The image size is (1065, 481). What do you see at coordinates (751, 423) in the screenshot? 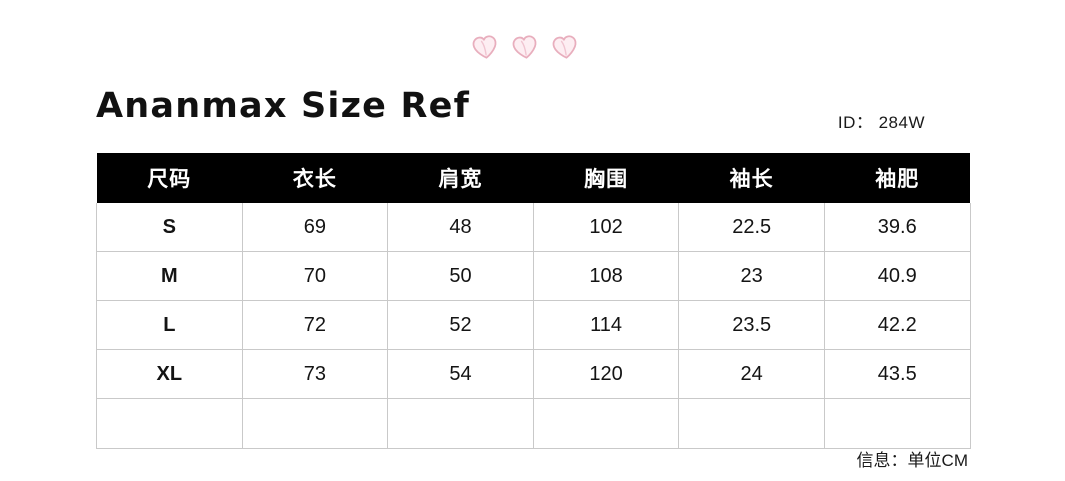
I see `cell-sleeve-length` at bounding box center [751, 423].